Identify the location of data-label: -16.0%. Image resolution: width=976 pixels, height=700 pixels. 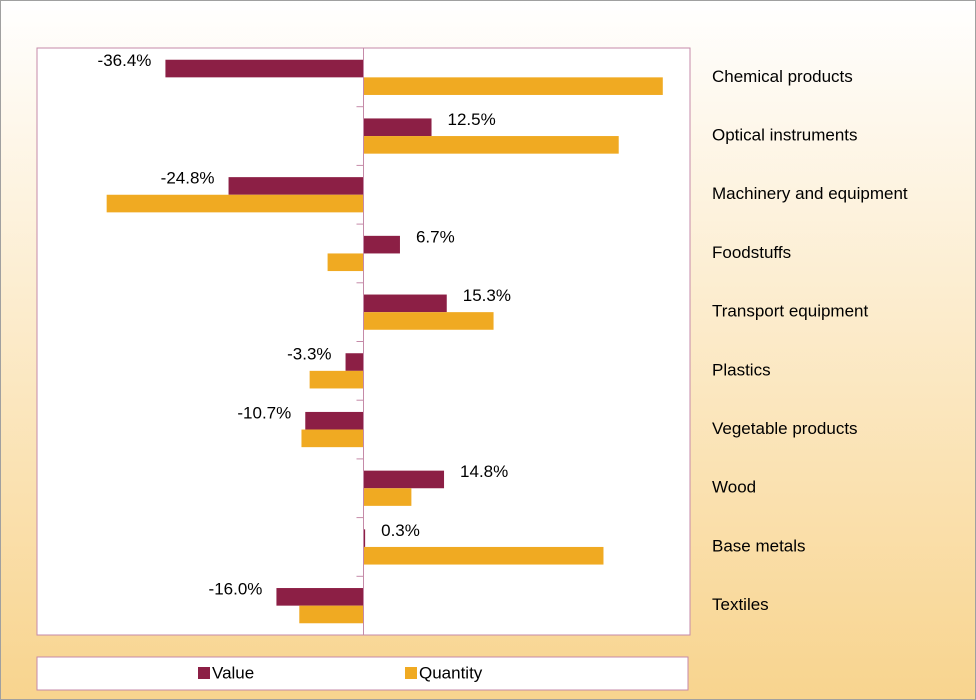
(236, 589).